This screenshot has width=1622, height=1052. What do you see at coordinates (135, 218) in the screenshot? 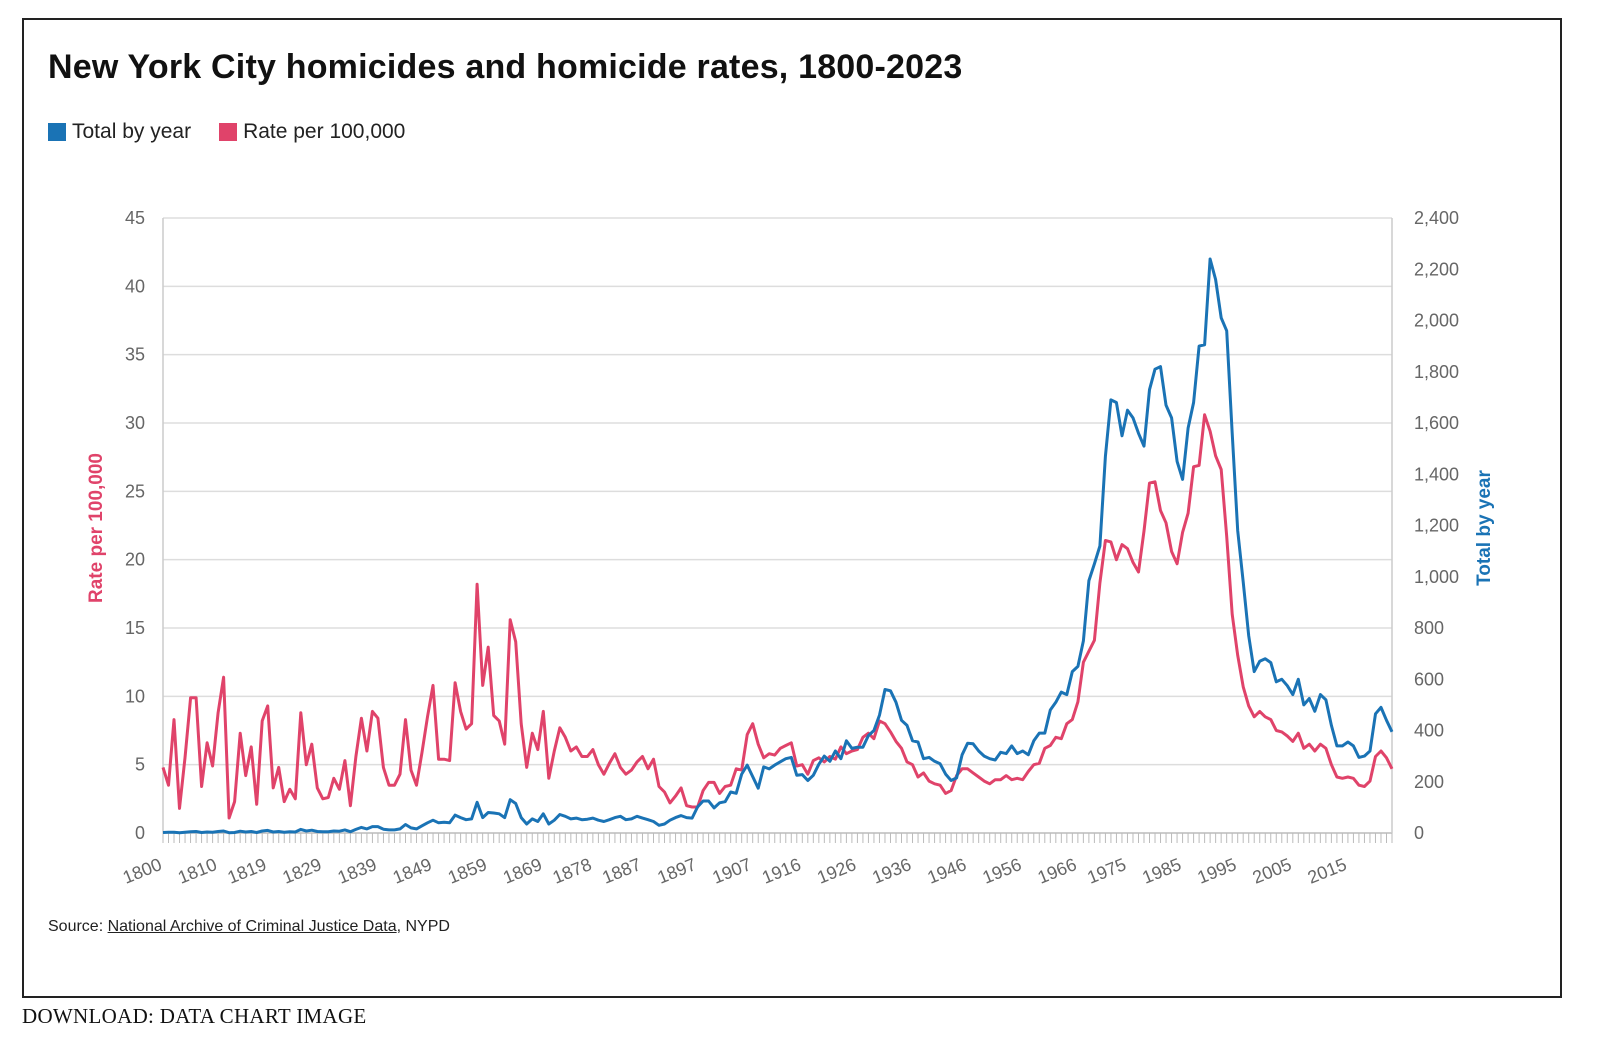
I see `left-tick-label: 45` at bounding box center [135, 218].